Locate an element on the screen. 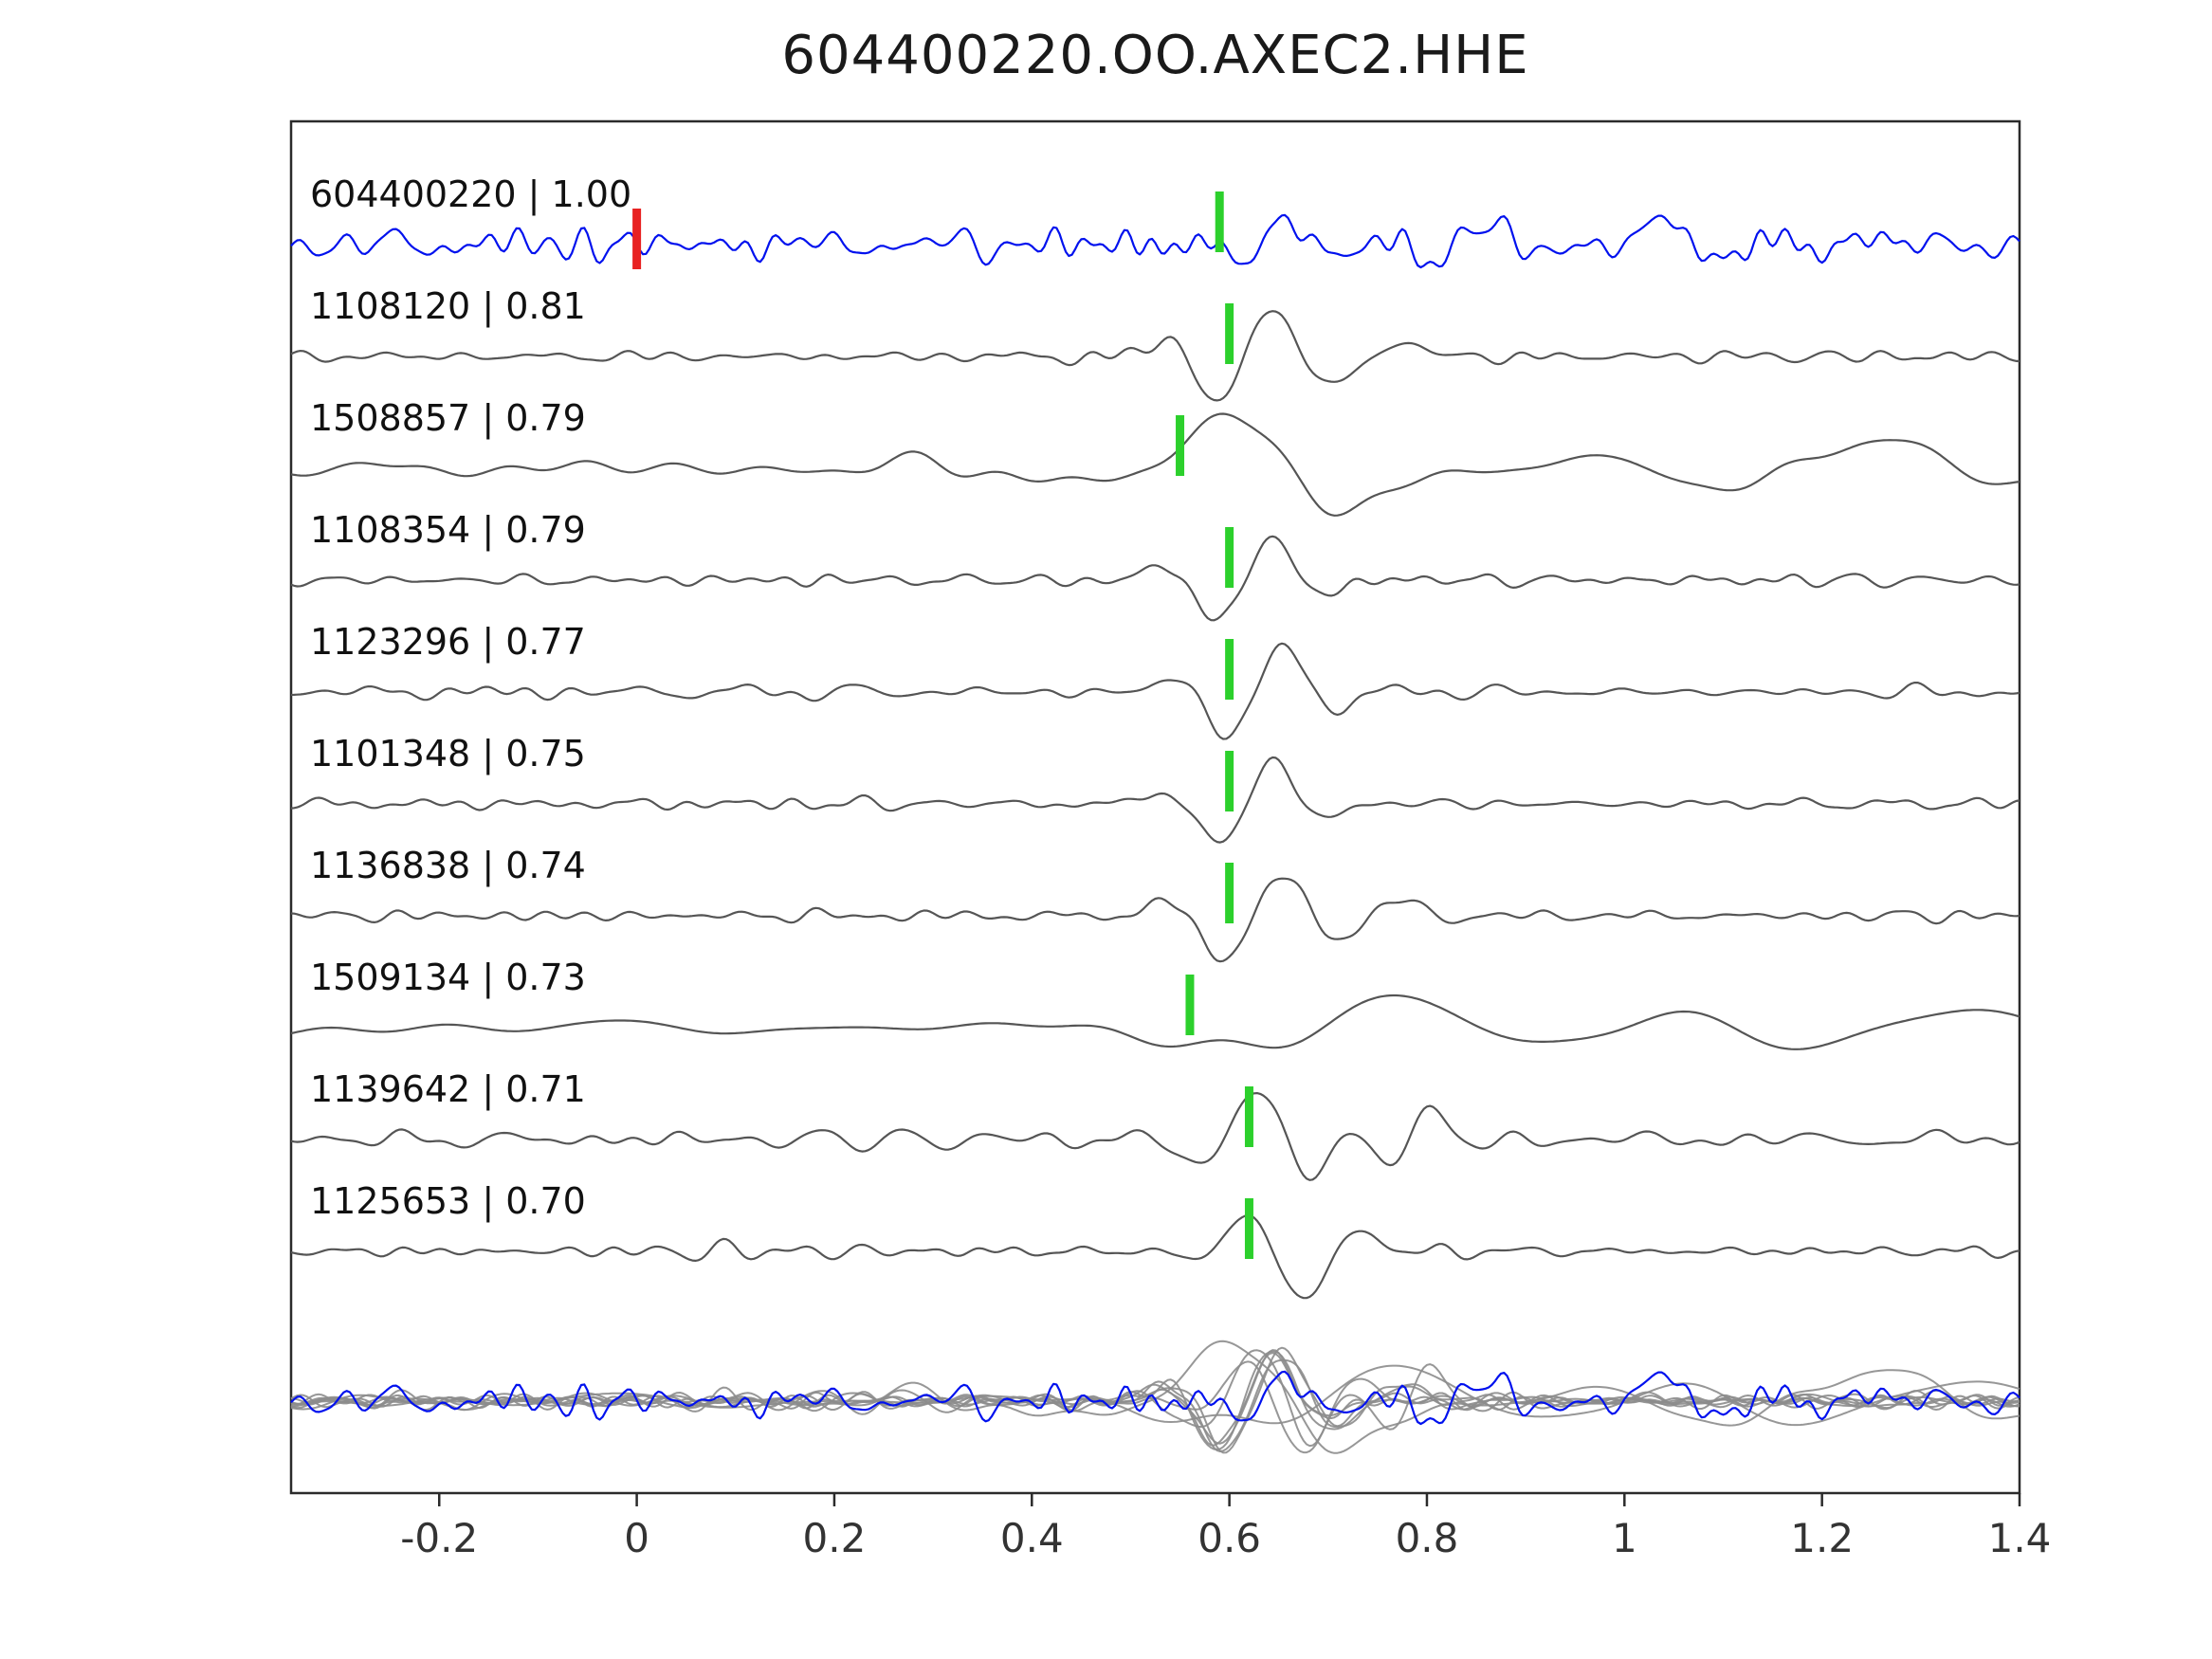 This screenshot has height=1659, width=2212. overlay-template-path is located at coordinates (1155, 1398).